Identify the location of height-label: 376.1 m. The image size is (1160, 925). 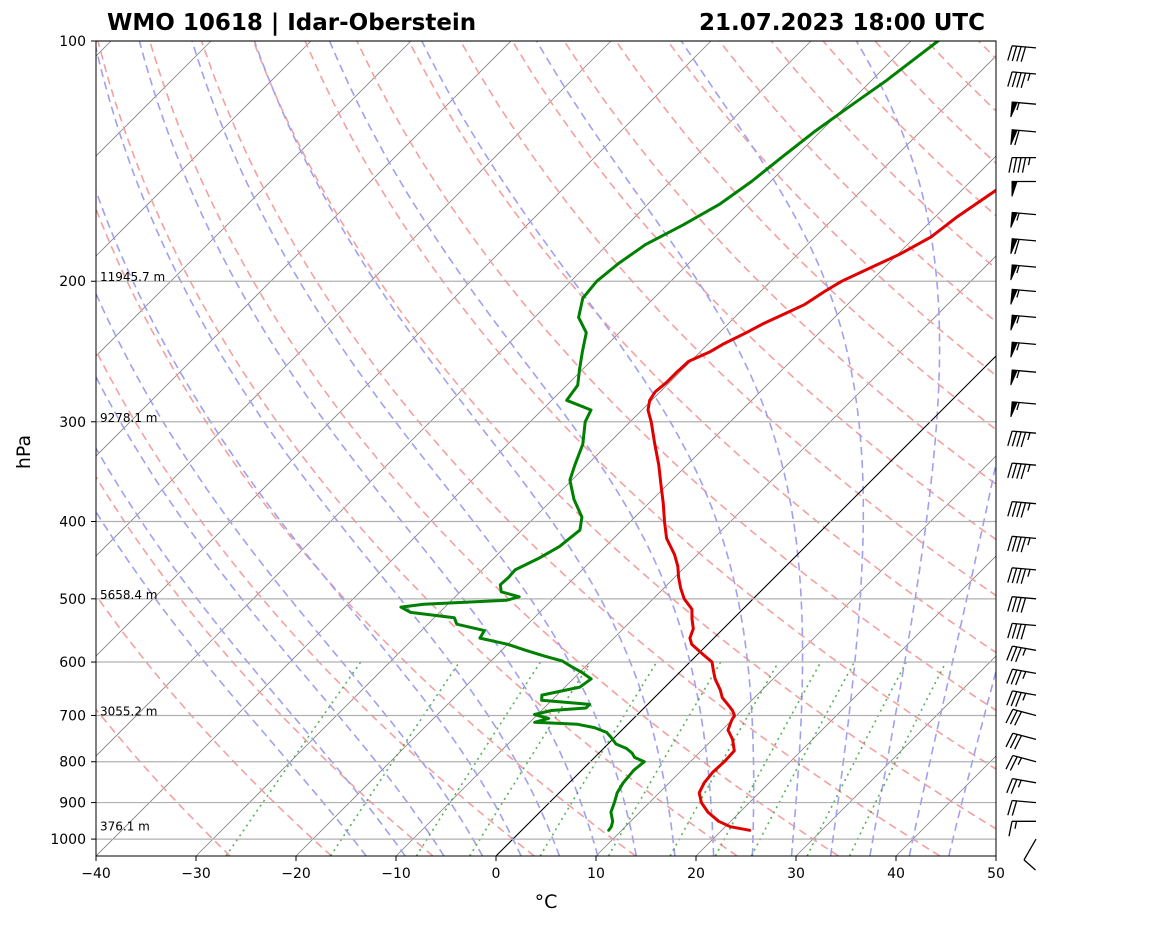
(125, 826).